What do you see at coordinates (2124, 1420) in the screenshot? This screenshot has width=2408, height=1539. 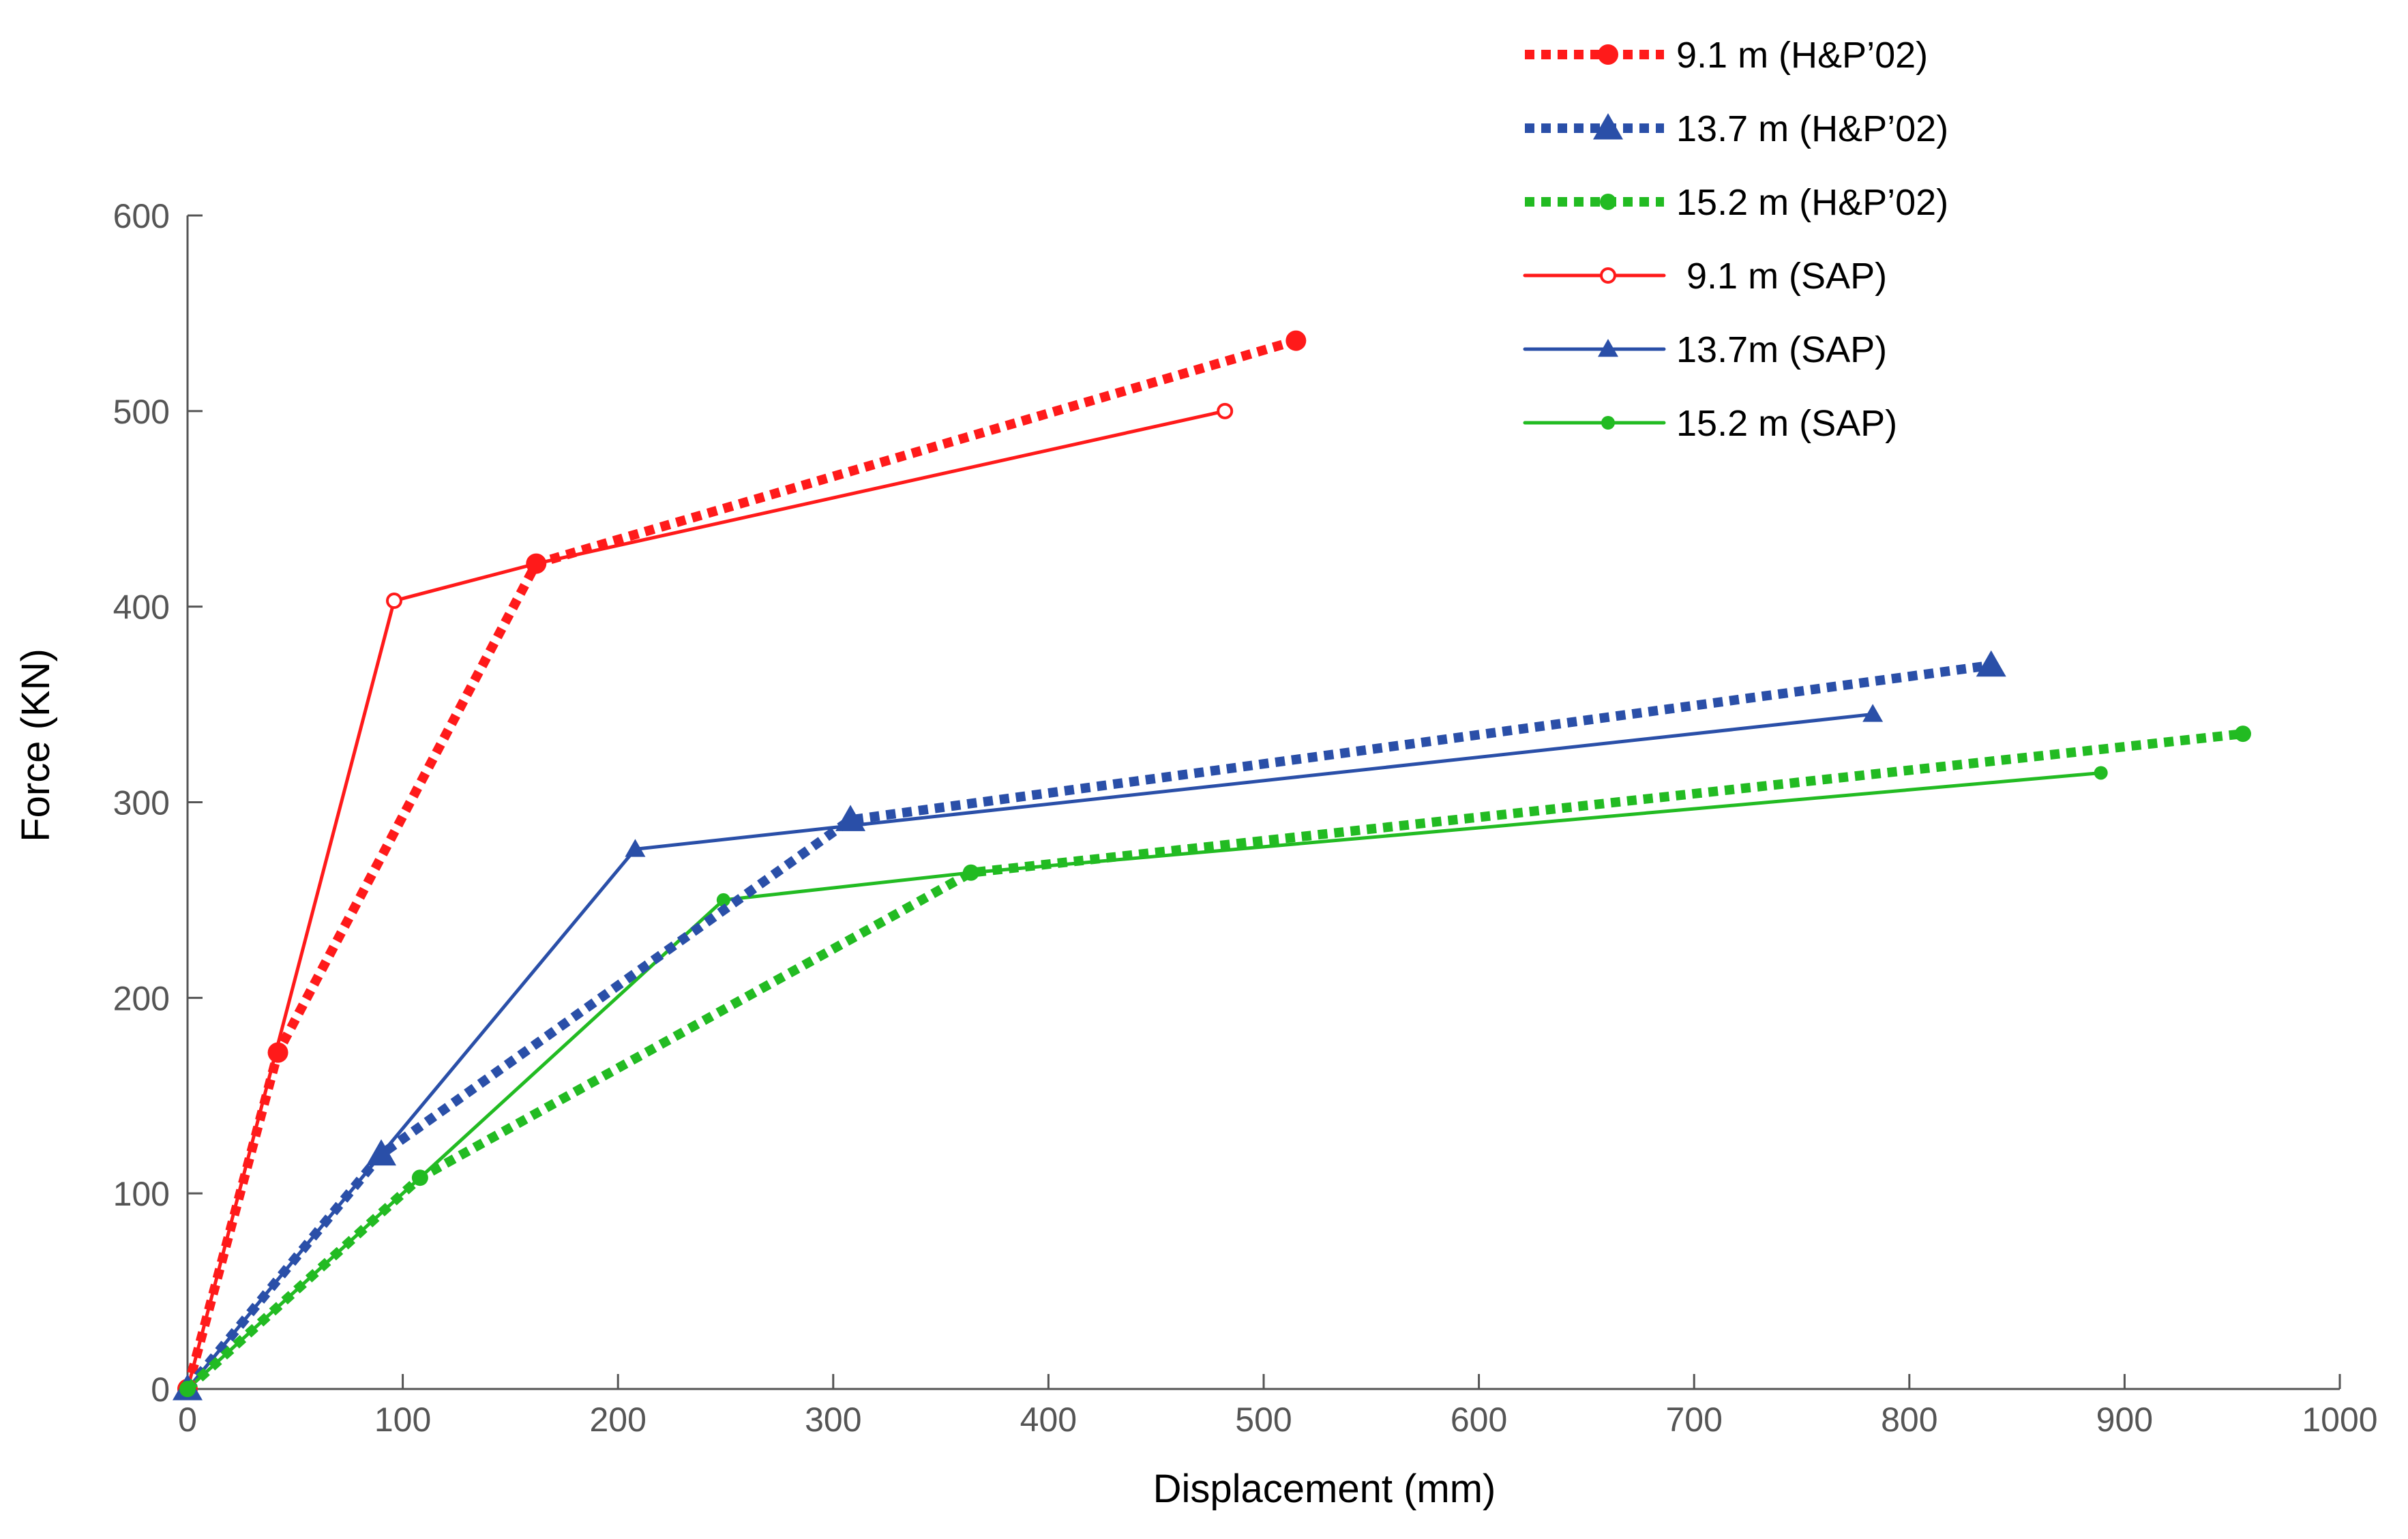 I see `x-tick-label: 900` at bounding box center [2124, 1420].